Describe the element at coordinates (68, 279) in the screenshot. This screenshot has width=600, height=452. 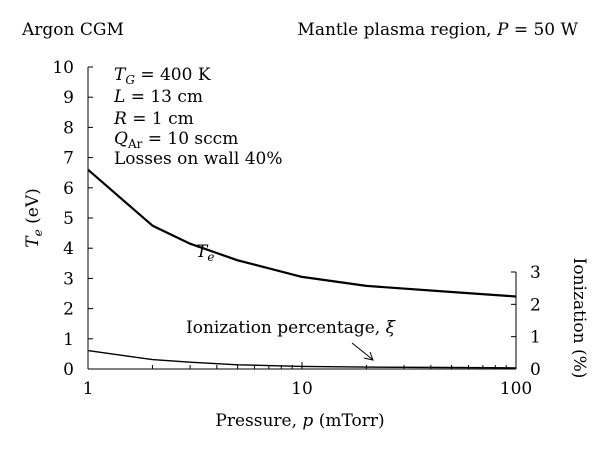
I see `y-left-tick-label: 3` at that location.